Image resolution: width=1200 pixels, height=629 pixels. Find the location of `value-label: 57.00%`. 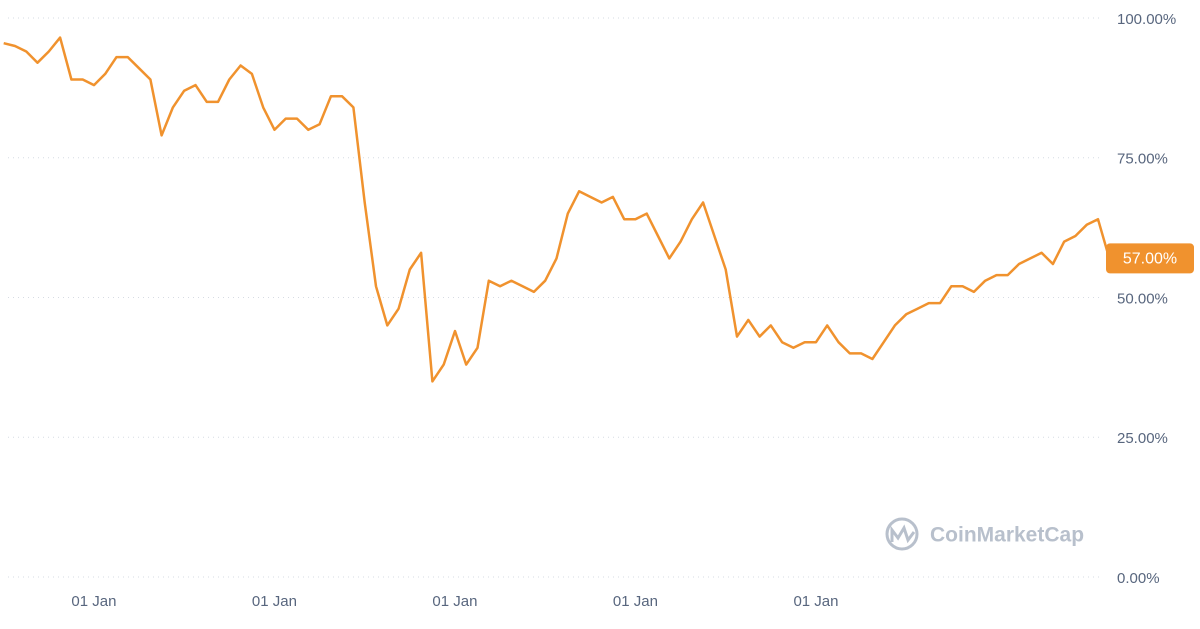

value-label: 57.00% is located at coordinates (1150, 259).